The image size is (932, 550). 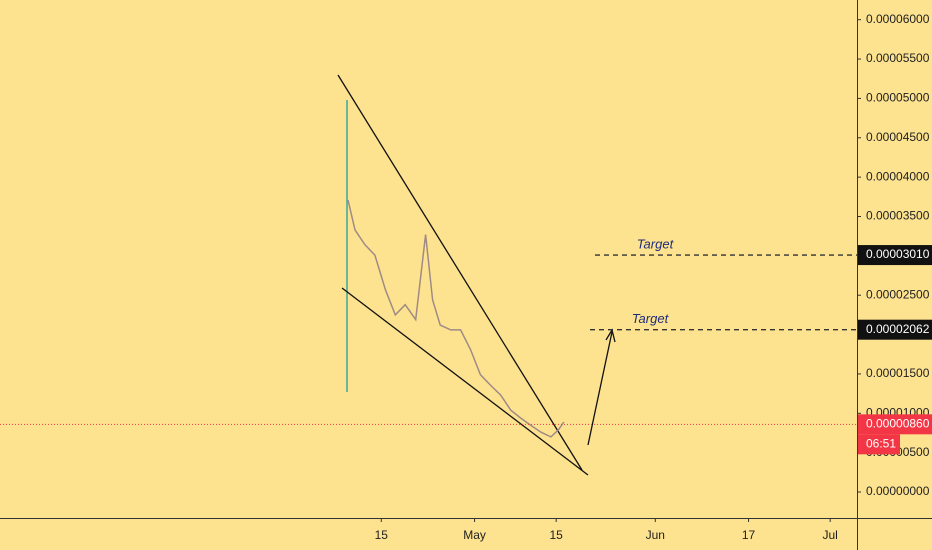 I want to click on countdown: 06:51, so click(x=881, y=443).